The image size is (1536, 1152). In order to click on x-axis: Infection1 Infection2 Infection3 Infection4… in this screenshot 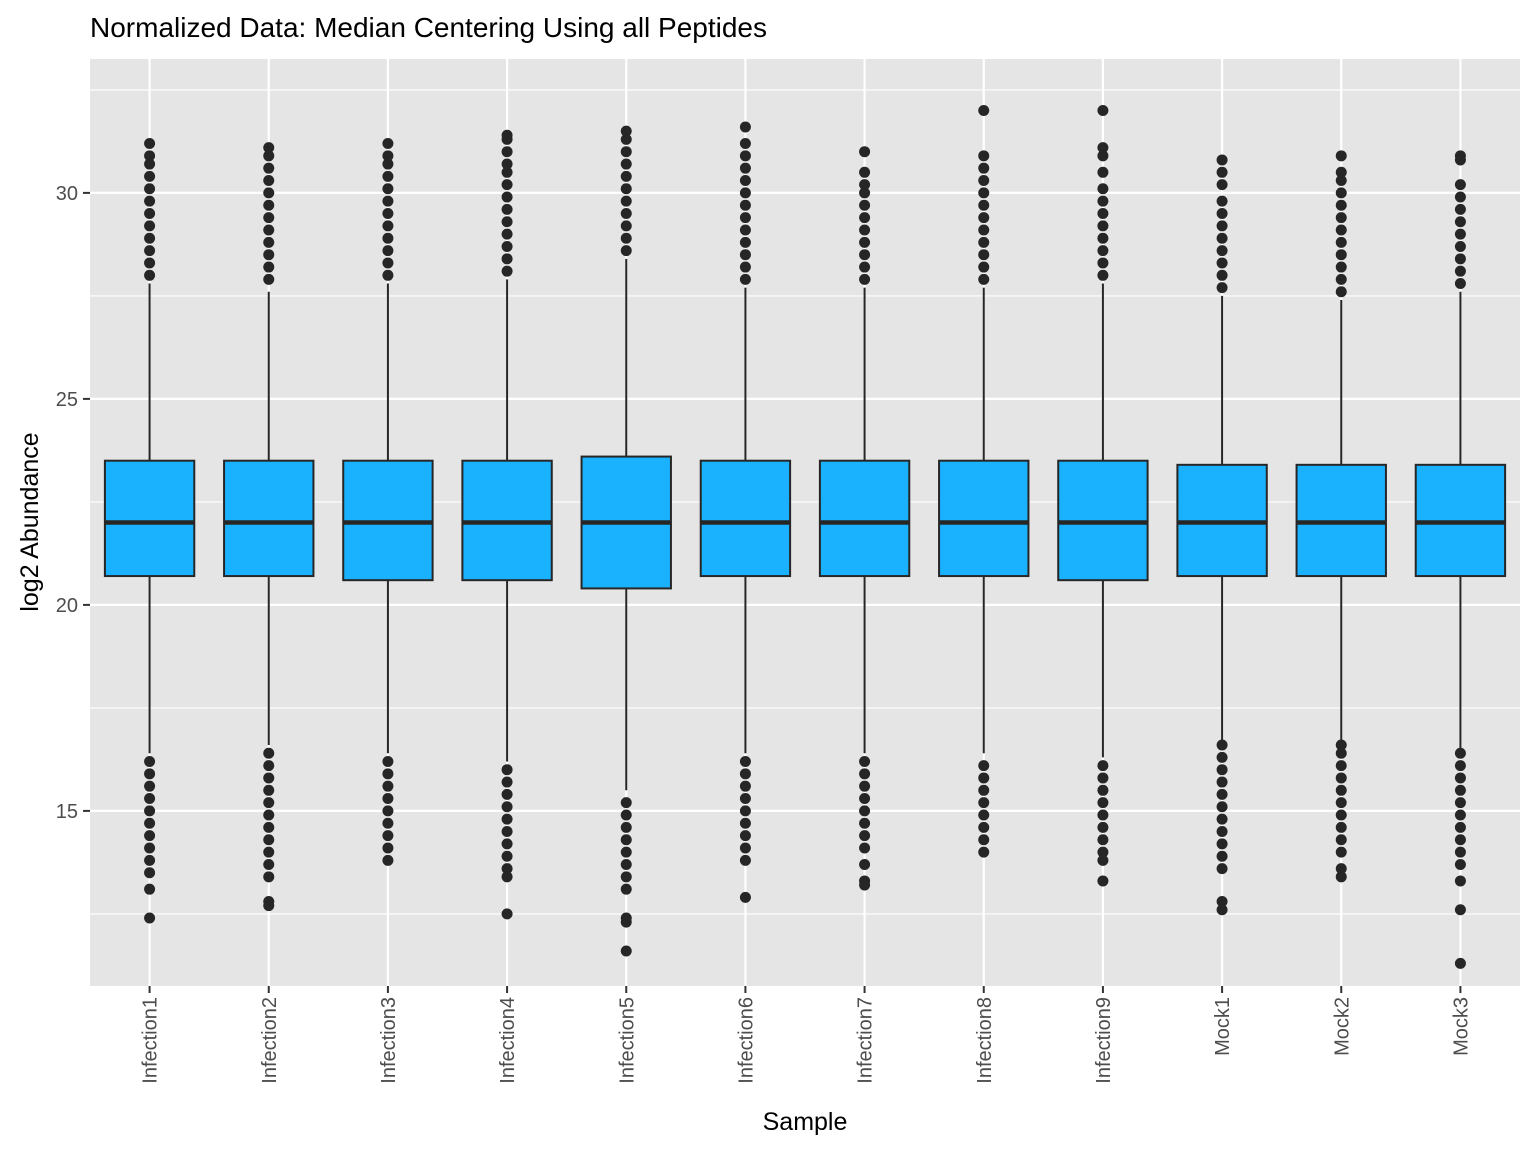, I will do `click(806, 1035)`.